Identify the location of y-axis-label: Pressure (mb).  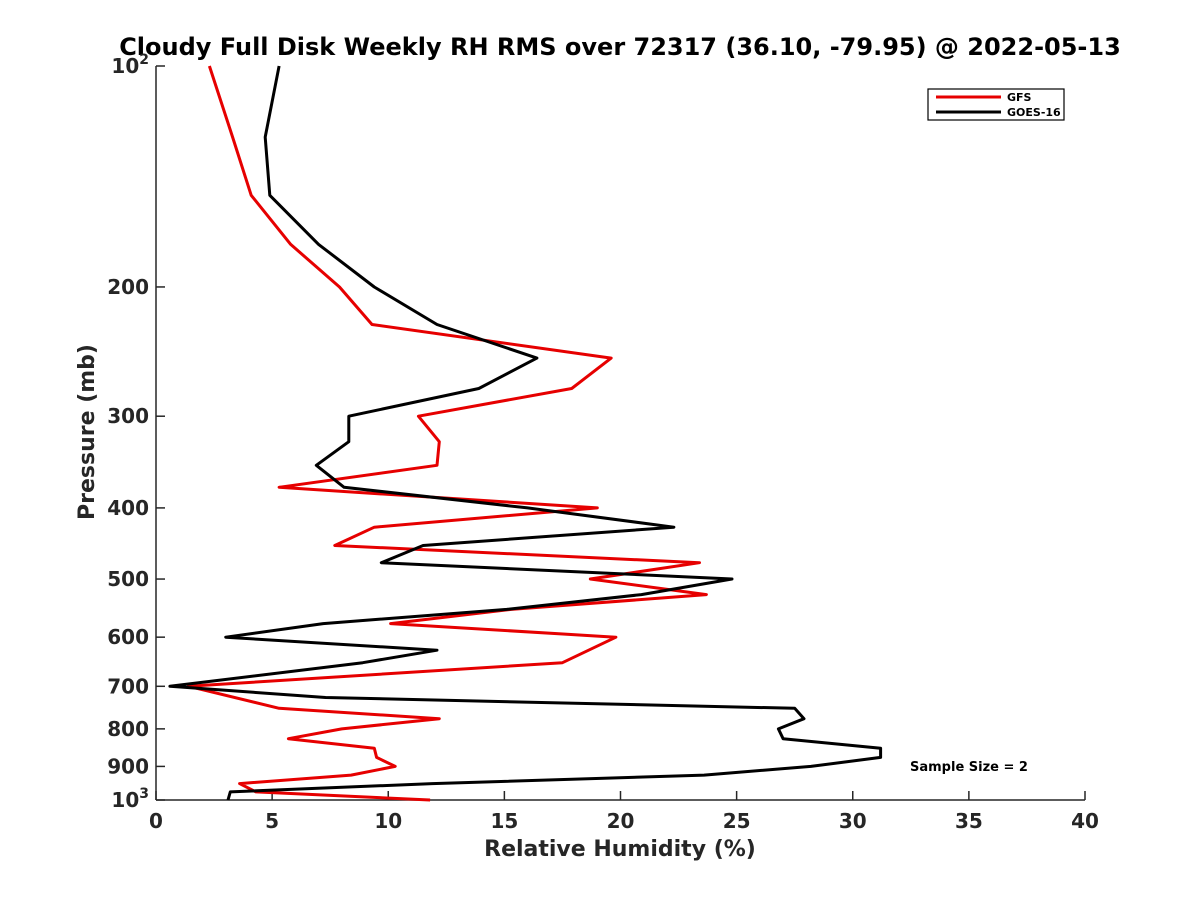
(87, 432).